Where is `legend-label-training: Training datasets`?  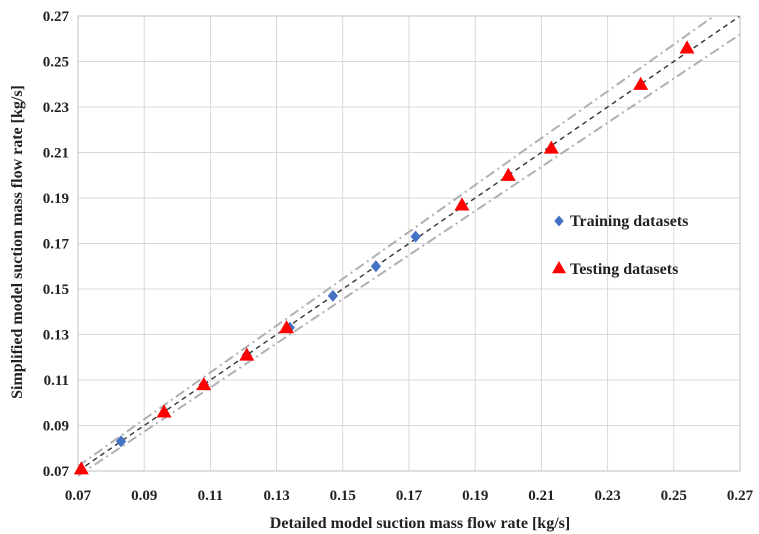 legend-label-training: Training datasets is located at coordinates (629, 221).